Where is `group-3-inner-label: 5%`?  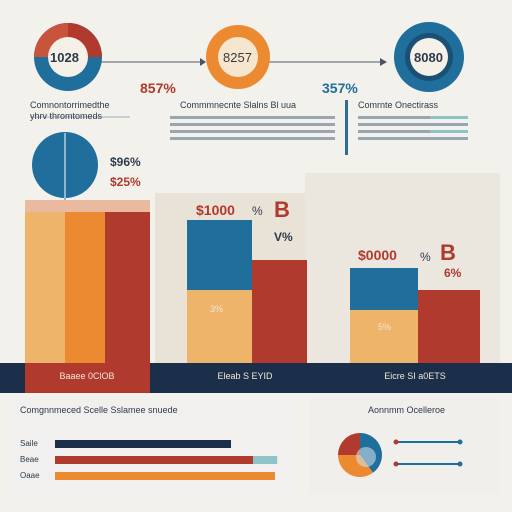
group-3-inner-label: 5% is located at coordinates (385, 327).